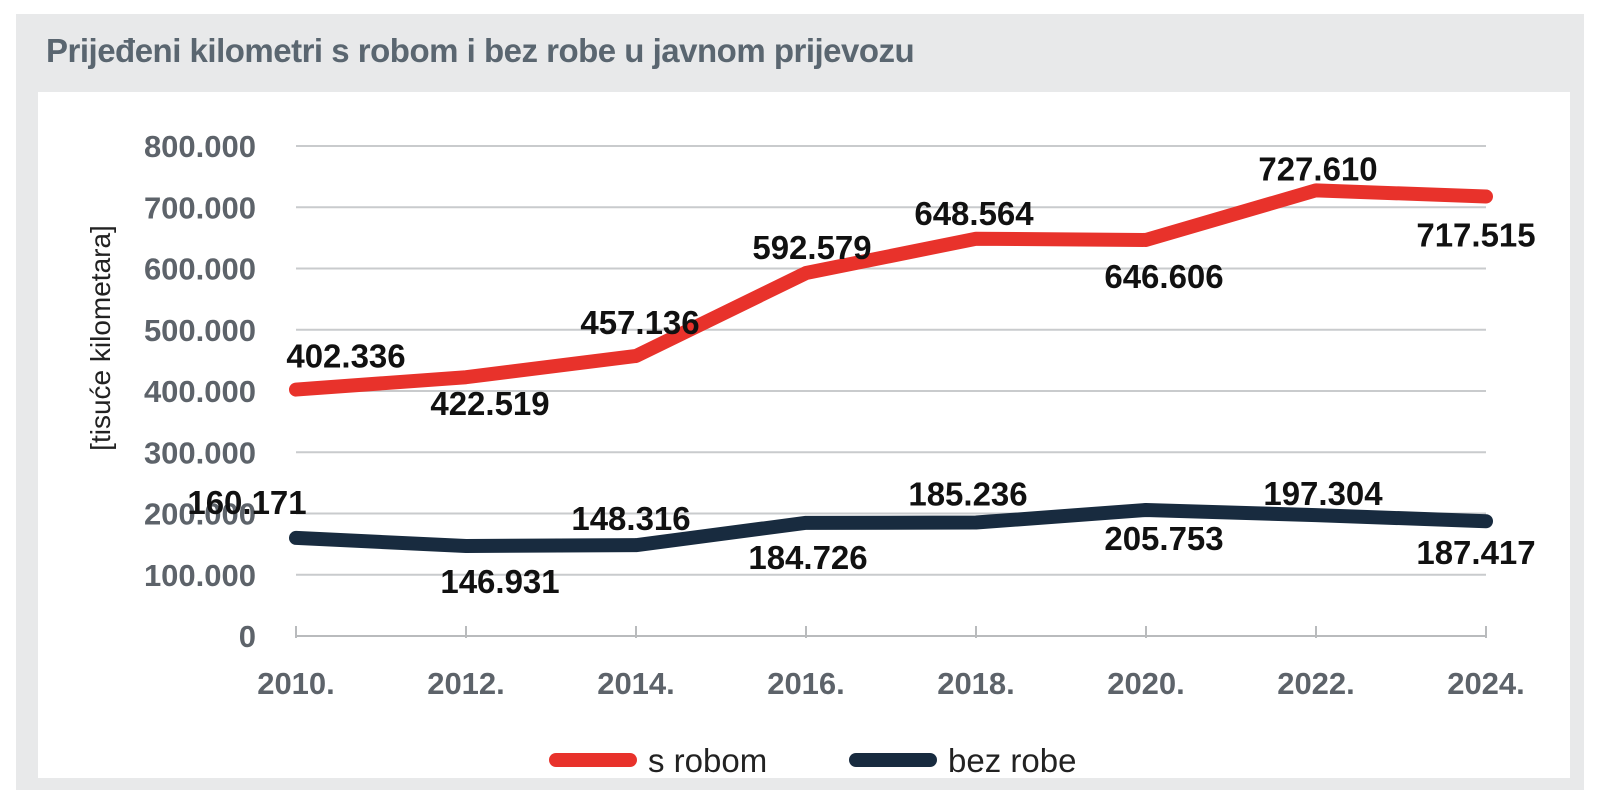 The width and height of the screenshot is (1600, 804). I want to click on x-tick-label: 2012., so click(466, 683).